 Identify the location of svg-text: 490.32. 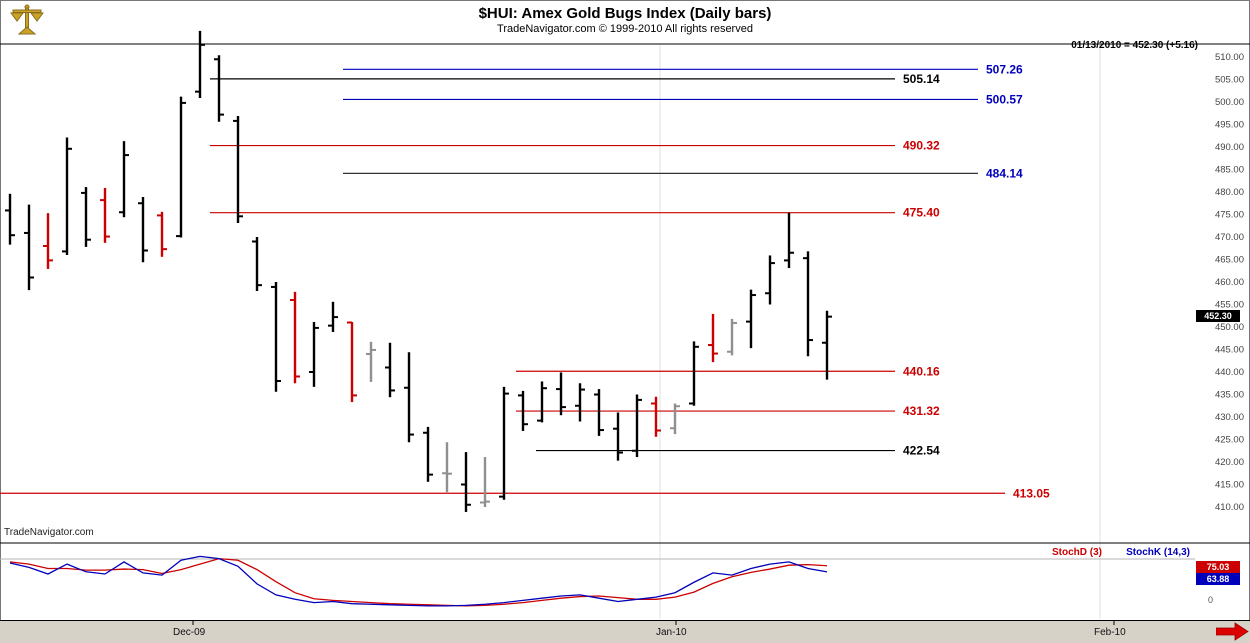
(921, 146).